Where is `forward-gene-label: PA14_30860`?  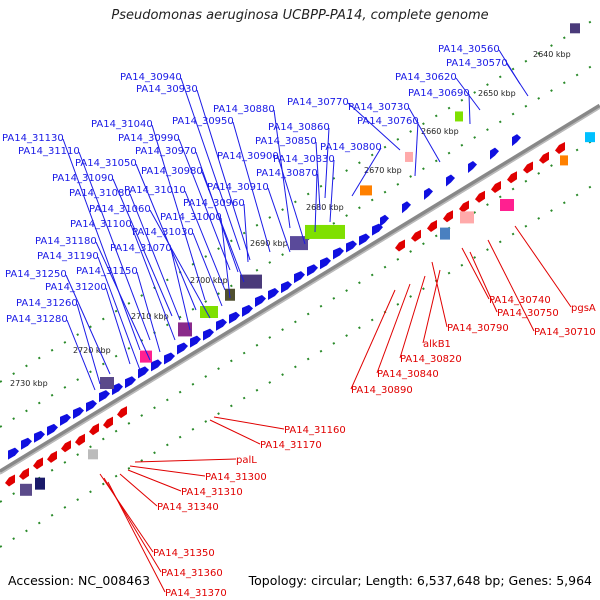 forward-gene-label: PA14_30860 is located at coordinates (299, 127).